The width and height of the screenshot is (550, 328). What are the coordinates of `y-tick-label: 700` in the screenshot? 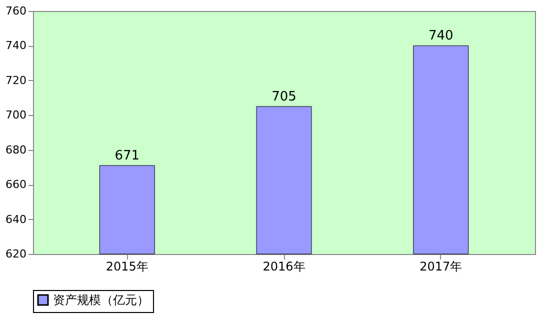 It's located at (16, 115).